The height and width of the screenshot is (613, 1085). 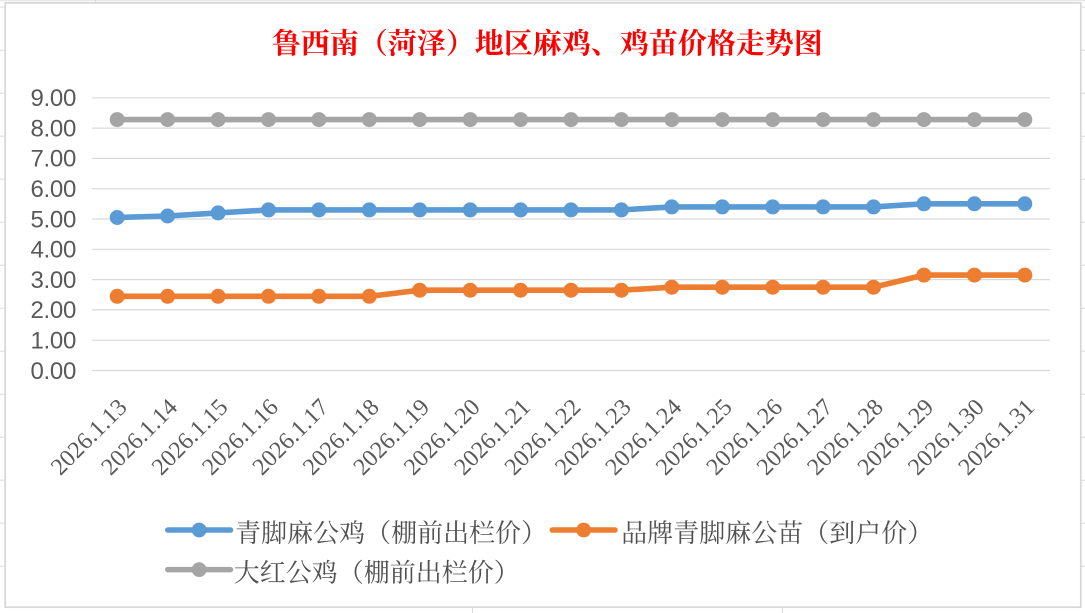 I want to click on svg-text: 1.00, so click(x=53, y=341).